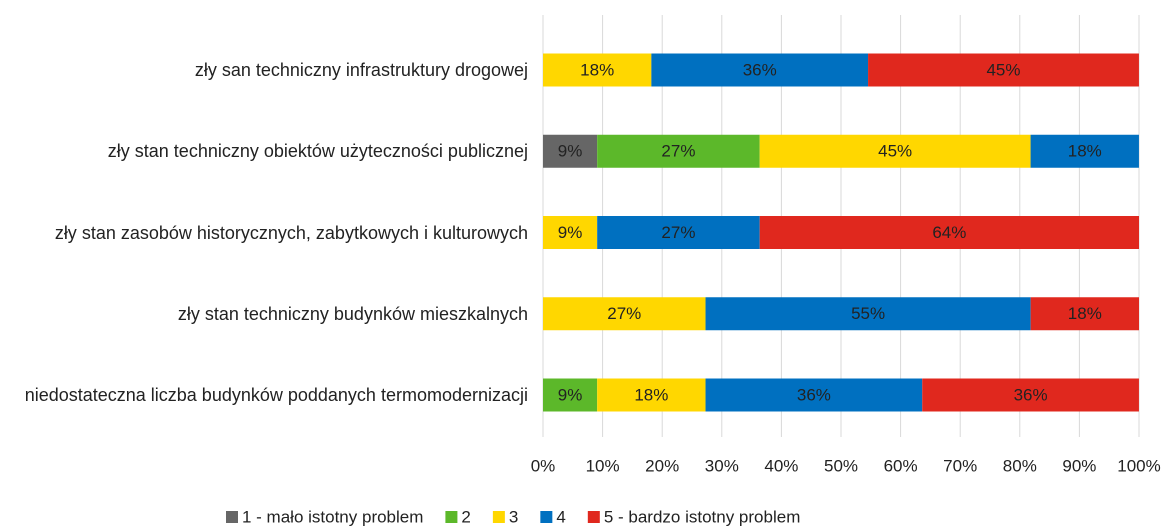 The width and height of the screenshot is (1173, 531). I want to click on x-tick-label: 60%, so click(901, 465).